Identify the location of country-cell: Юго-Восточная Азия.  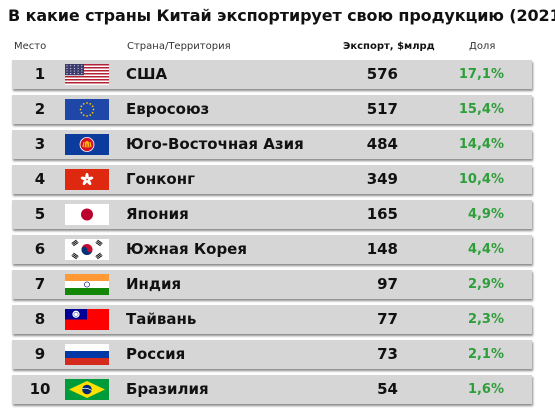
(215, 144).